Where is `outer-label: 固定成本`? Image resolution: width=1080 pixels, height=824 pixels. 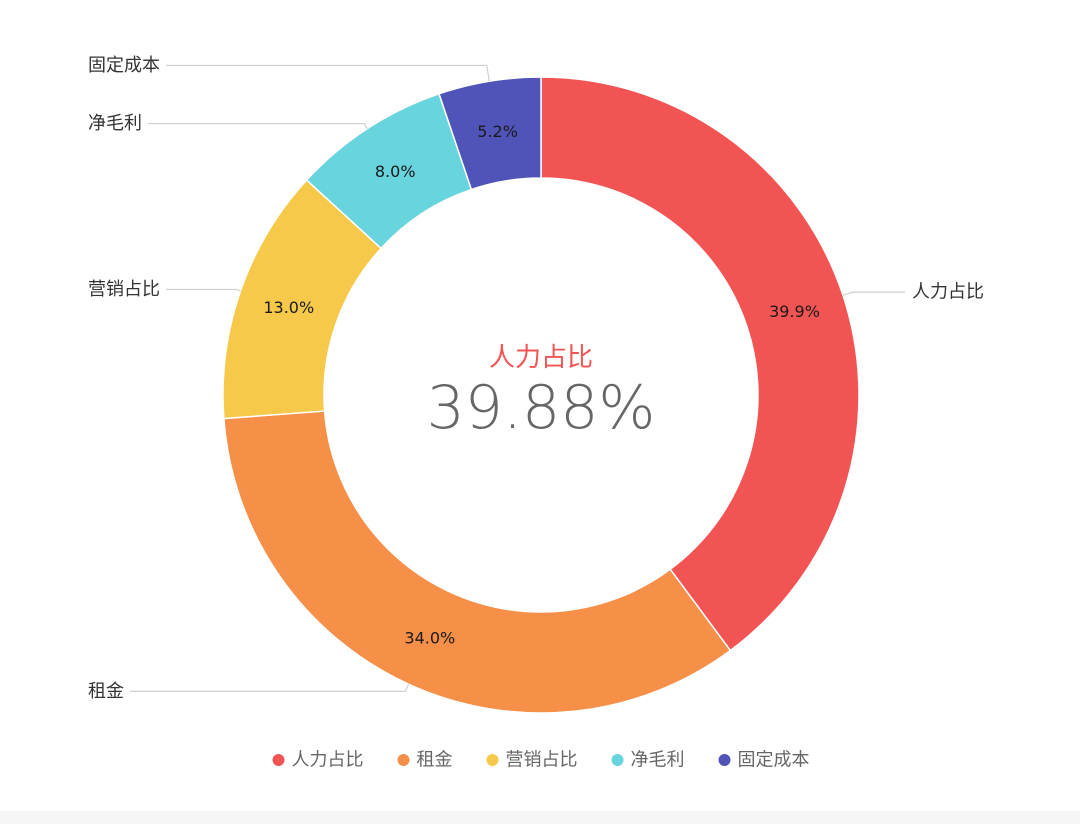 outer-label: 固定成本 is located at coordinates (124, 65).